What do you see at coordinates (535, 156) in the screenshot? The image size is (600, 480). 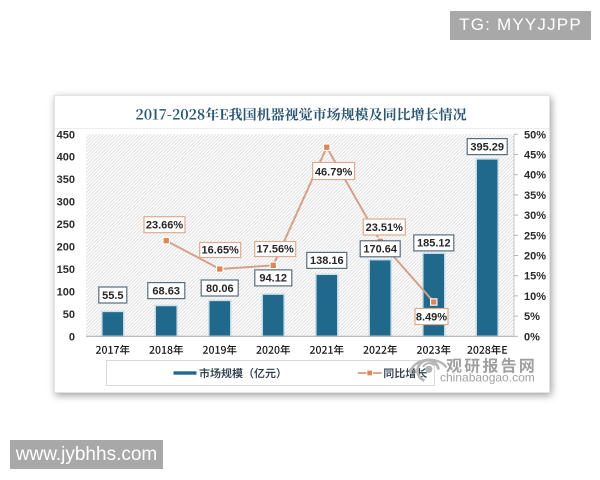 I see `svg-text: 45%` at bounding box center [535, 156].